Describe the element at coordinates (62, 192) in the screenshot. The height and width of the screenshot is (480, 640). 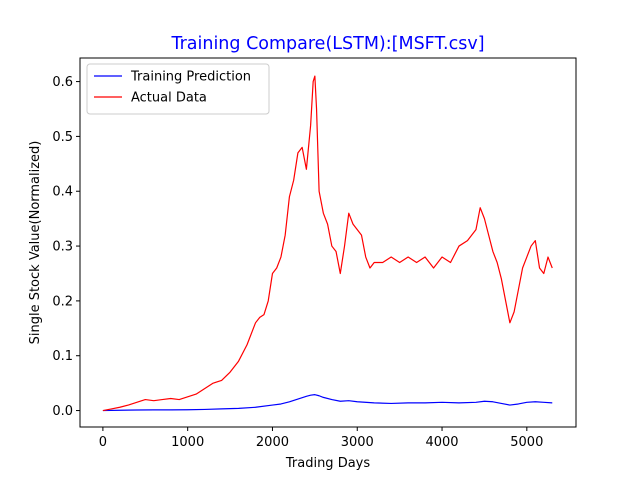
I see `y-tick-label: 0.4` at that location.